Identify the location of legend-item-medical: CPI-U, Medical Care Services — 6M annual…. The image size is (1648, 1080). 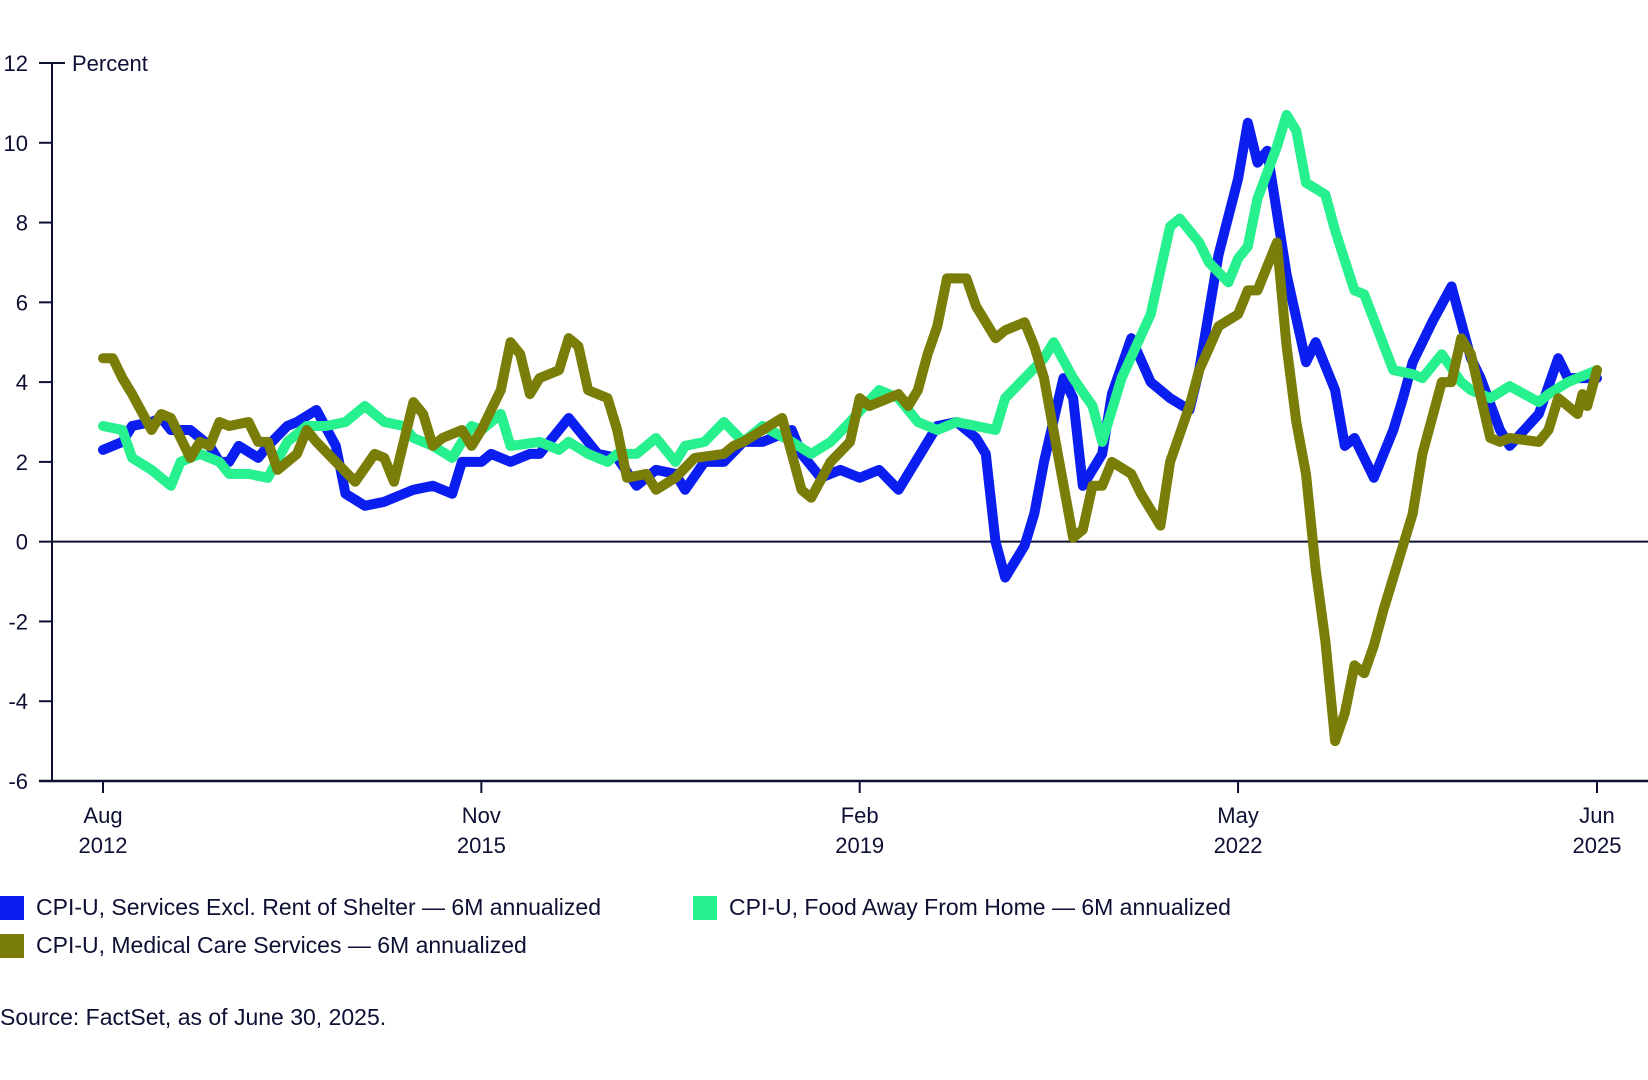
(263, 945).